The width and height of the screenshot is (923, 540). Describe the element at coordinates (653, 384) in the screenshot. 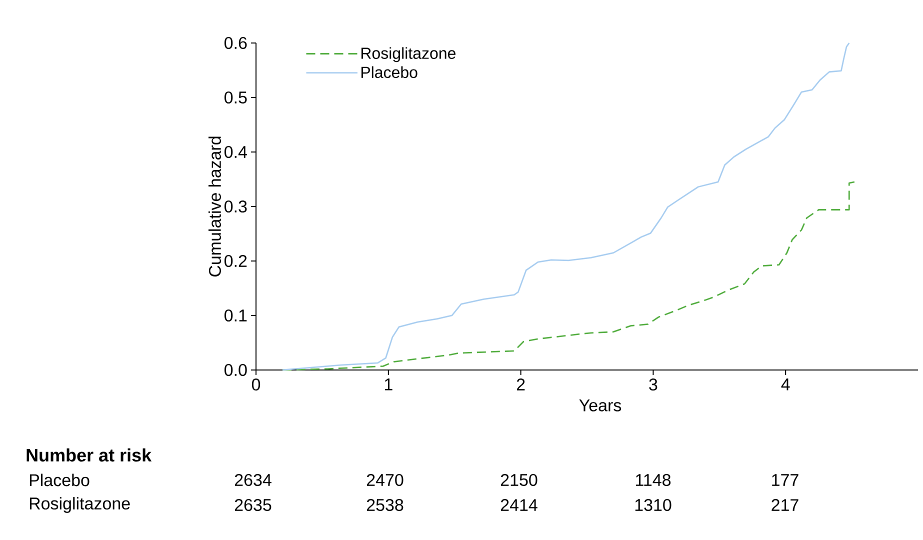

I see `x-tick-label: 3` at that location.